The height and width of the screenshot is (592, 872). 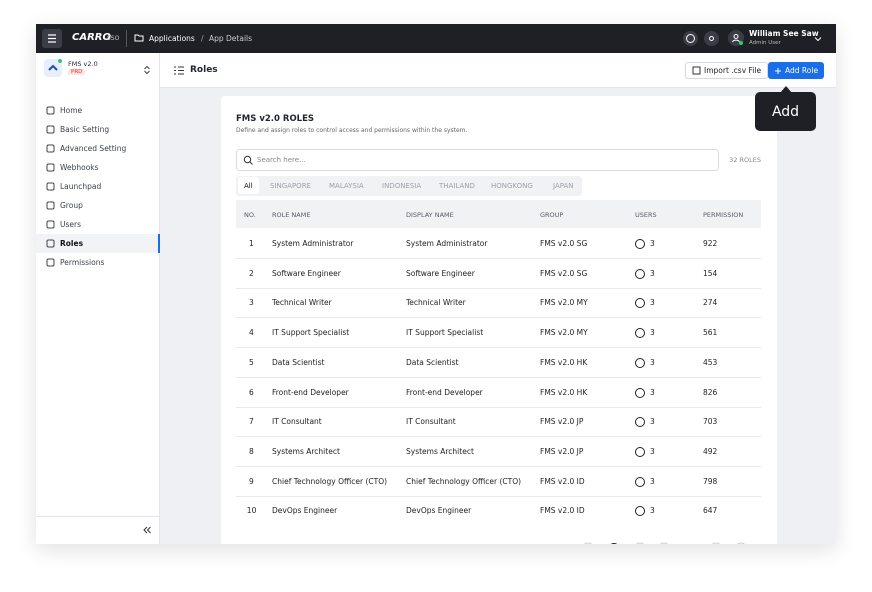 What do you see at coordinates (298, 362) in the screenshot?
I see `cell: Data Scientist` at bounding box center [298, 362].